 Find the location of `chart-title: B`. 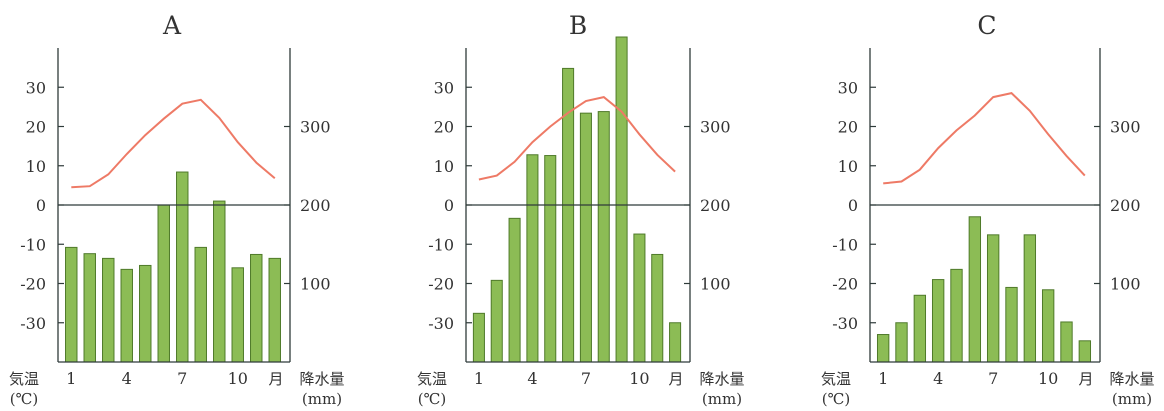

chart-title: B is located at coordinates (578, 25).